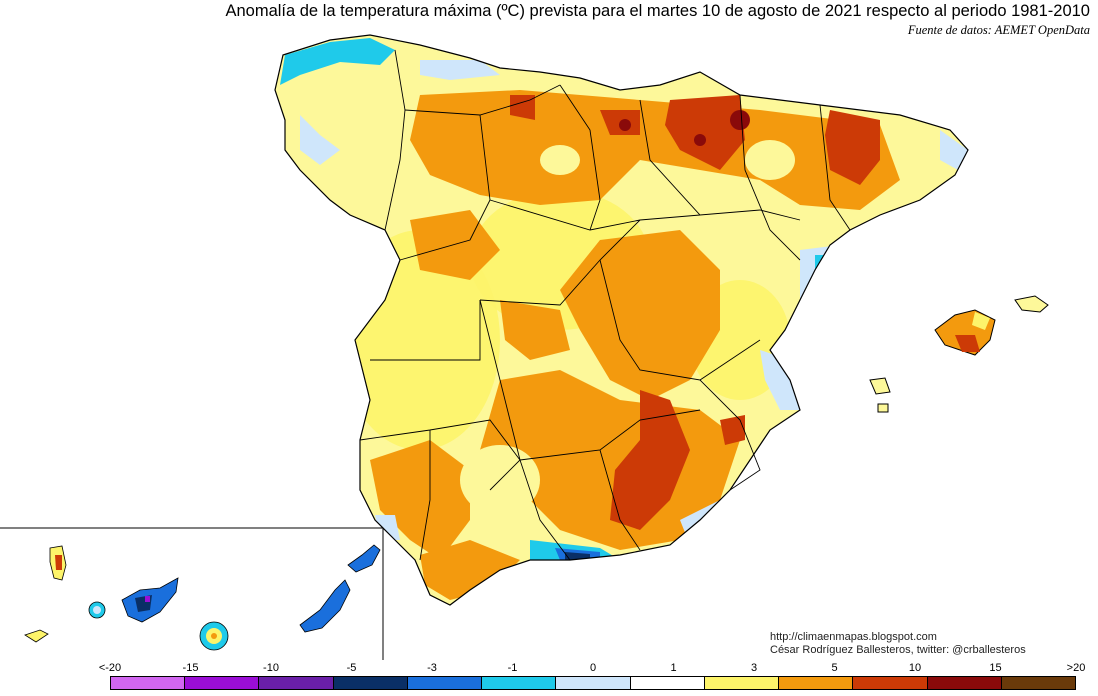 Image resolution: width=1098 pixels, height=696 pixels. What do you see at coordinates (351, 668) in the screenshot?
I see `legend-tick-label: -5` at bounding box center [351, 668].